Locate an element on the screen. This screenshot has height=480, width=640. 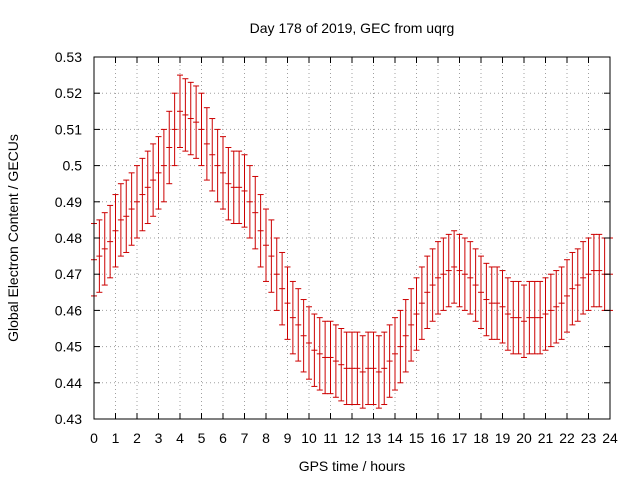
y-tick-label: 0.51 is located at coordinates (68, 129).